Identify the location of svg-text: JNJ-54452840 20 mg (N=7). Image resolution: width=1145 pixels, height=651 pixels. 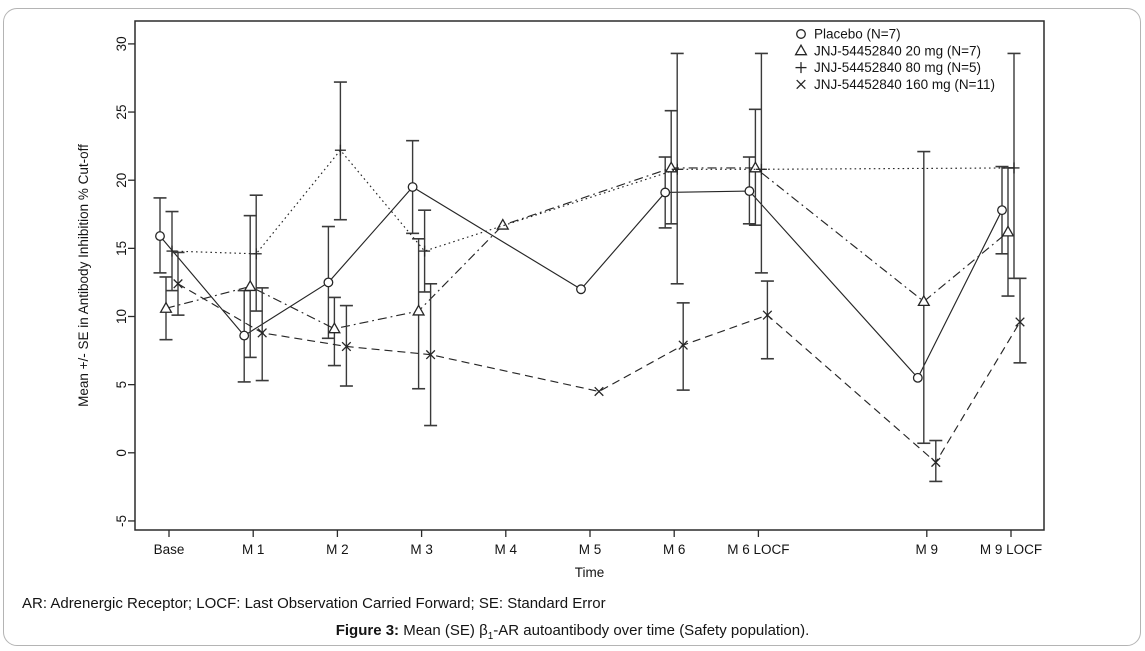
(897, 50).